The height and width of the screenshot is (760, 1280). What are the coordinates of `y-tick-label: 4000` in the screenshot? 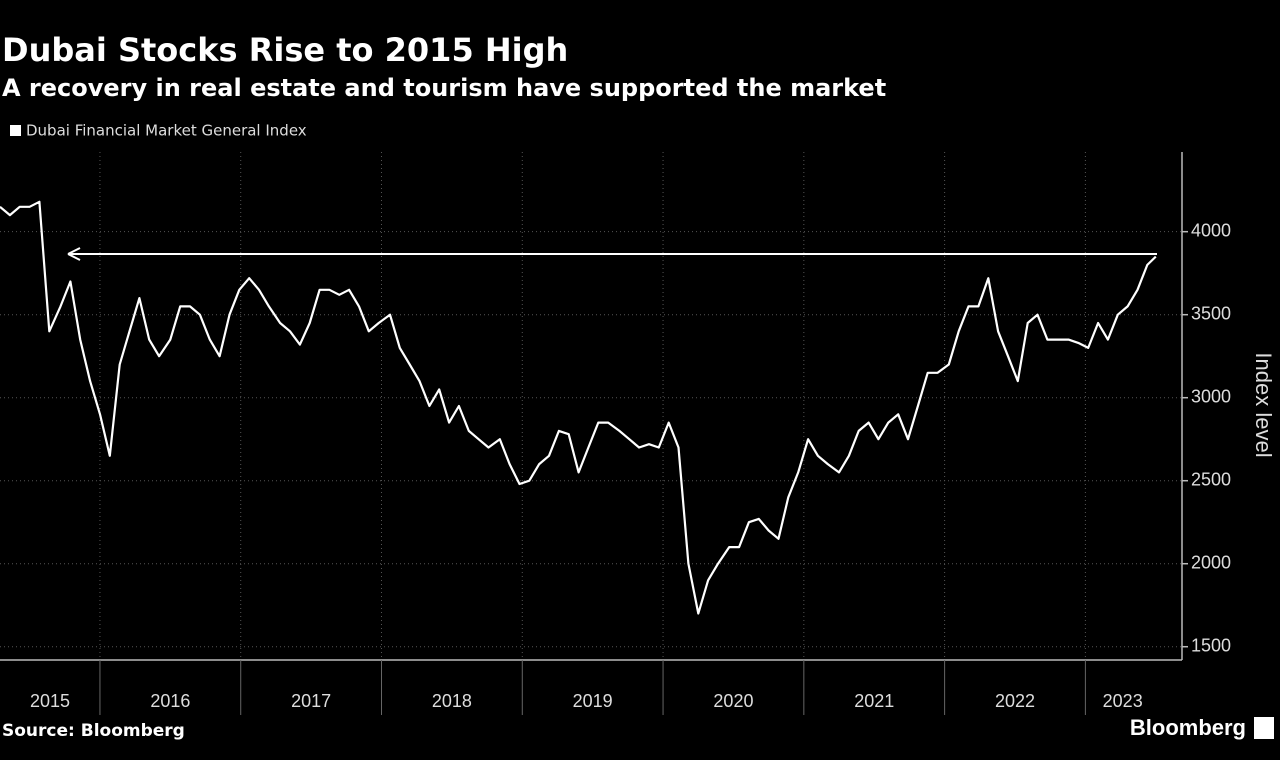 It's located at (1211, 230).